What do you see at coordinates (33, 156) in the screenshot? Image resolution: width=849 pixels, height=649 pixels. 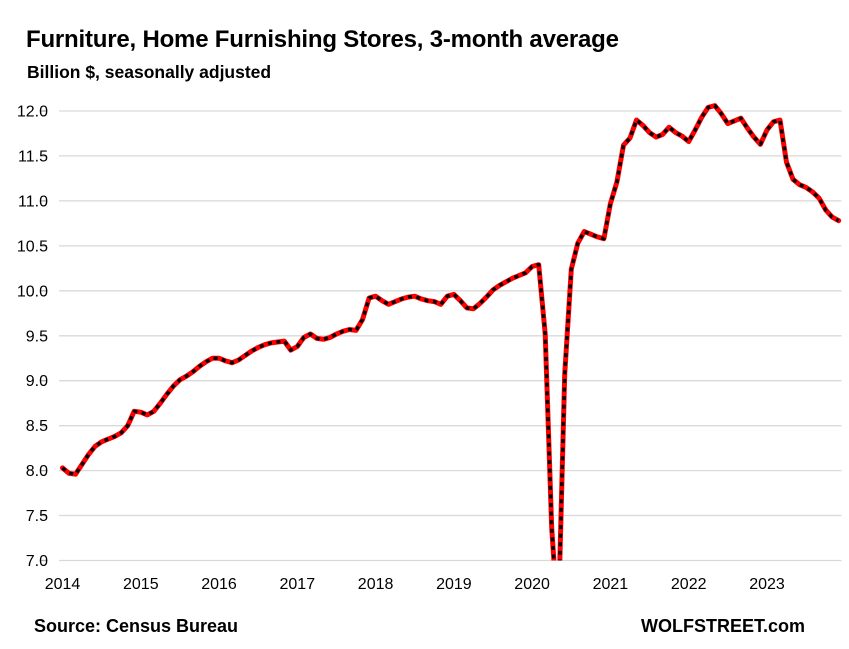 I see `y-tick-label: 11.5` at bounding box center [33, 156].